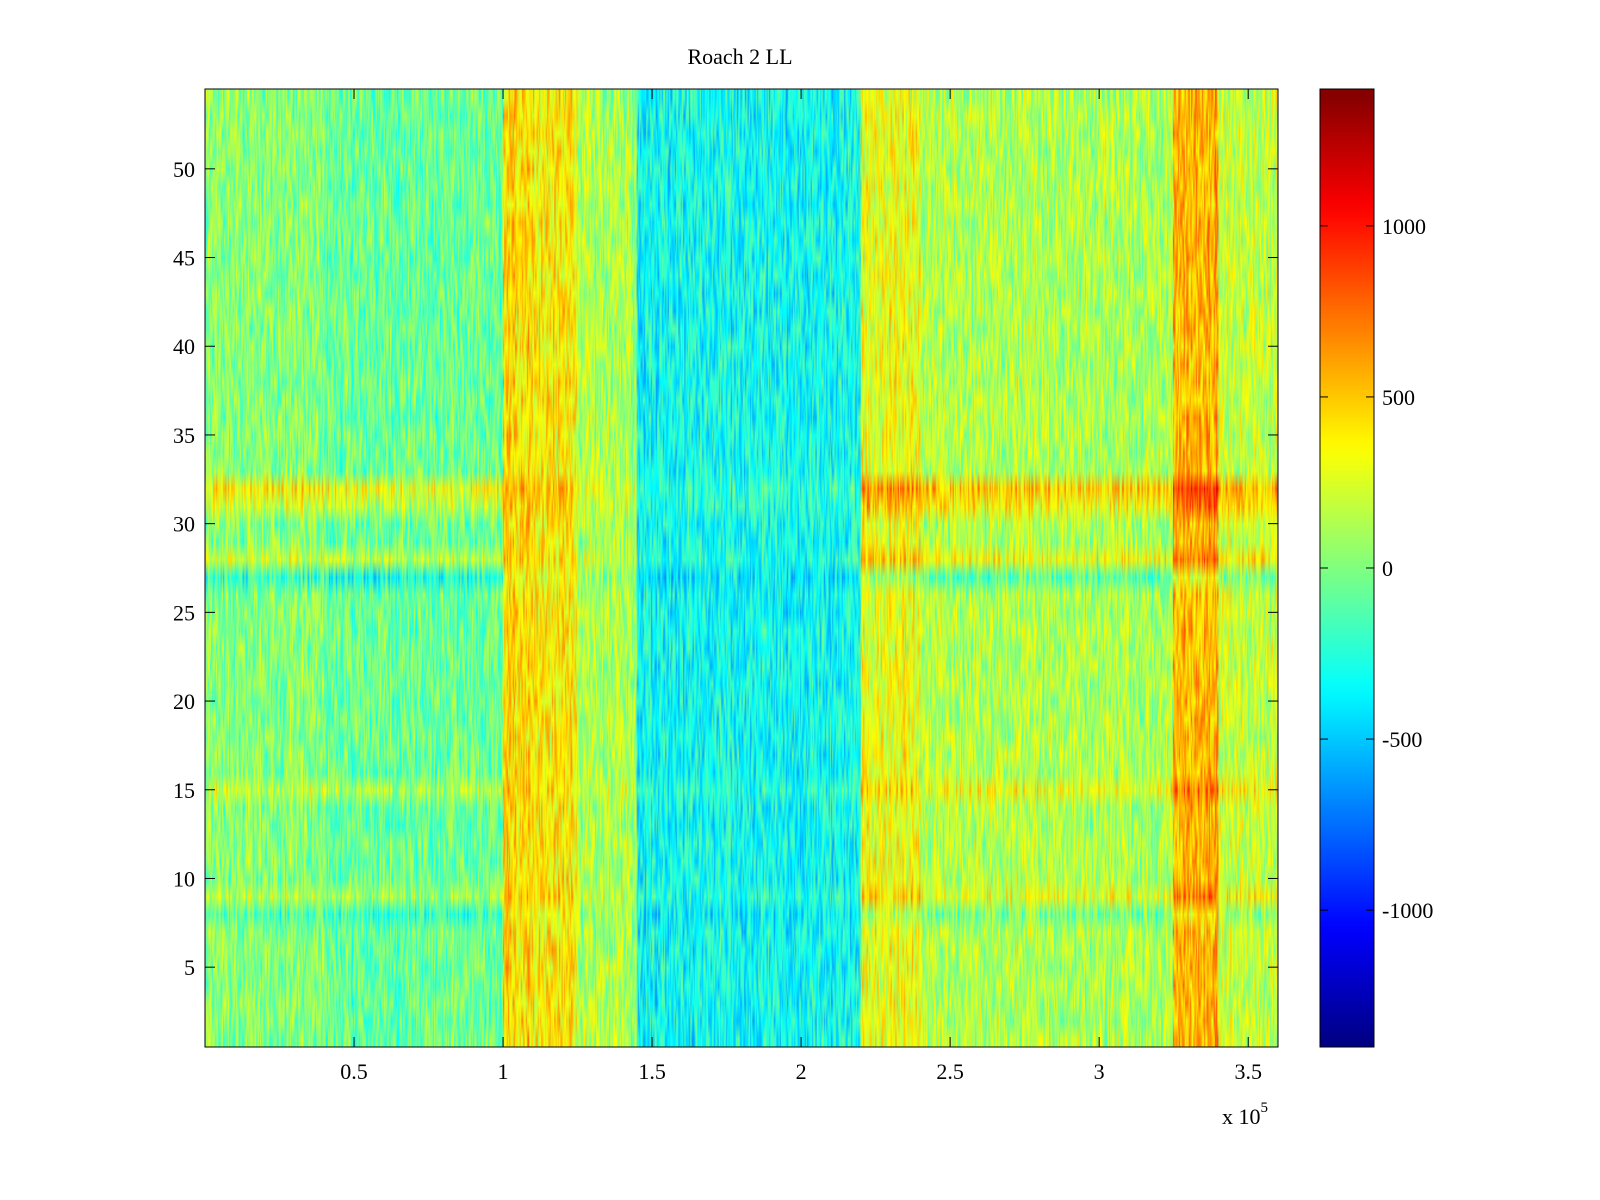 The image size is (1600, 1200). I want to click on y-tick-label: 5, so click(189, 967).